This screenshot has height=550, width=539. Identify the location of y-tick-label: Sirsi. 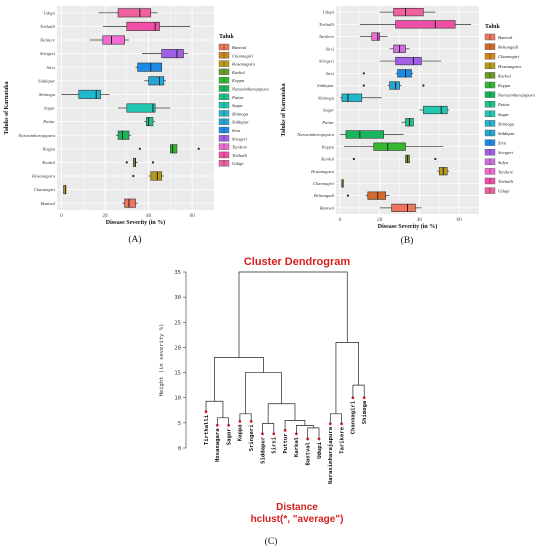
(330, 48).